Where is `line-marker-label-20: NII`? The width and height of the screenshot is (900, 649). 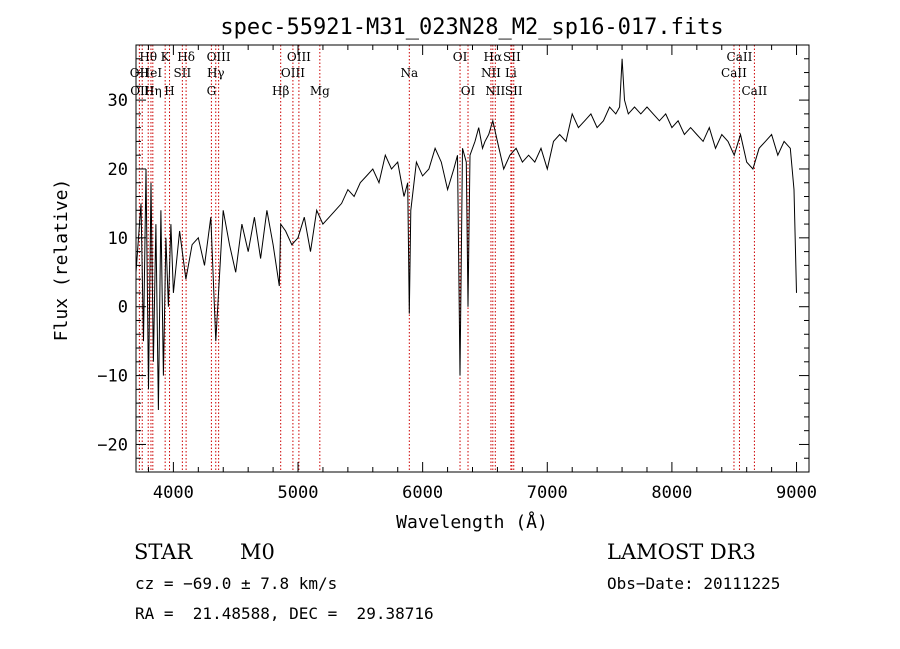
line-marker-label-20: NII is located at coordinates (491, 73).